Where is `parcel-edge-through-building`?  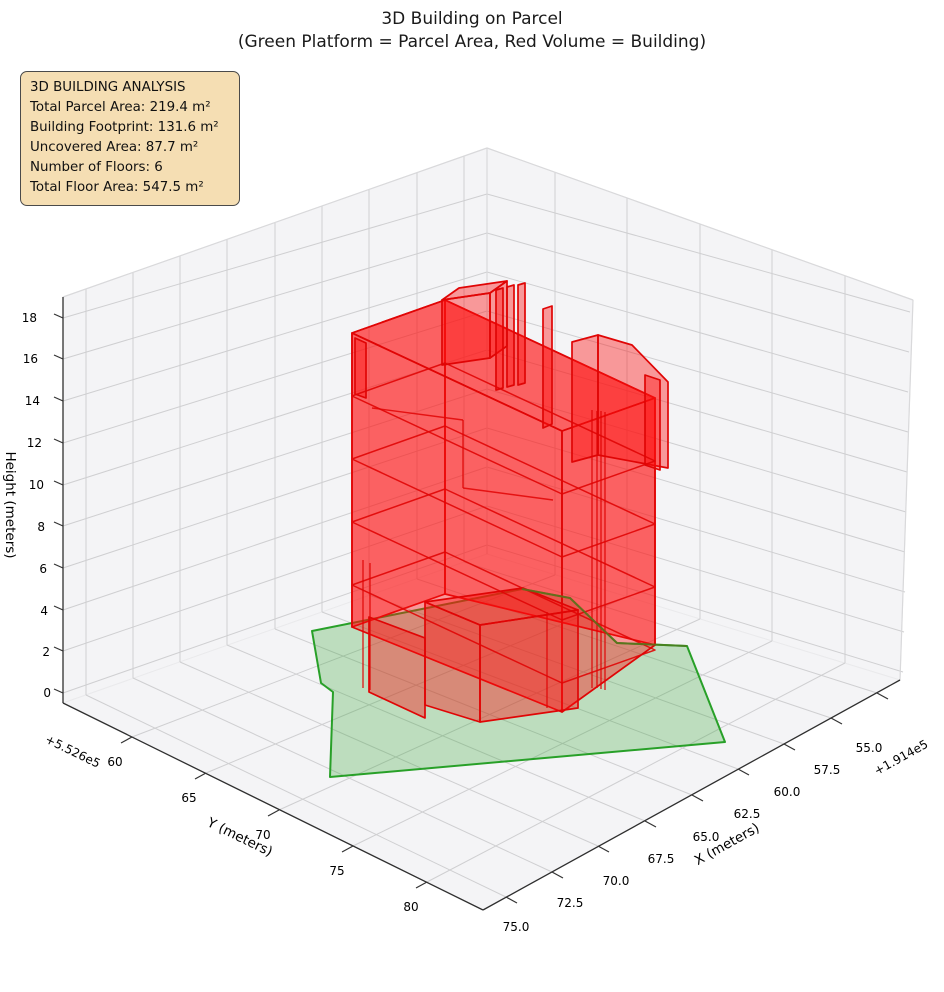 parcel-edge-through-building is located at coordinates (604, 617).